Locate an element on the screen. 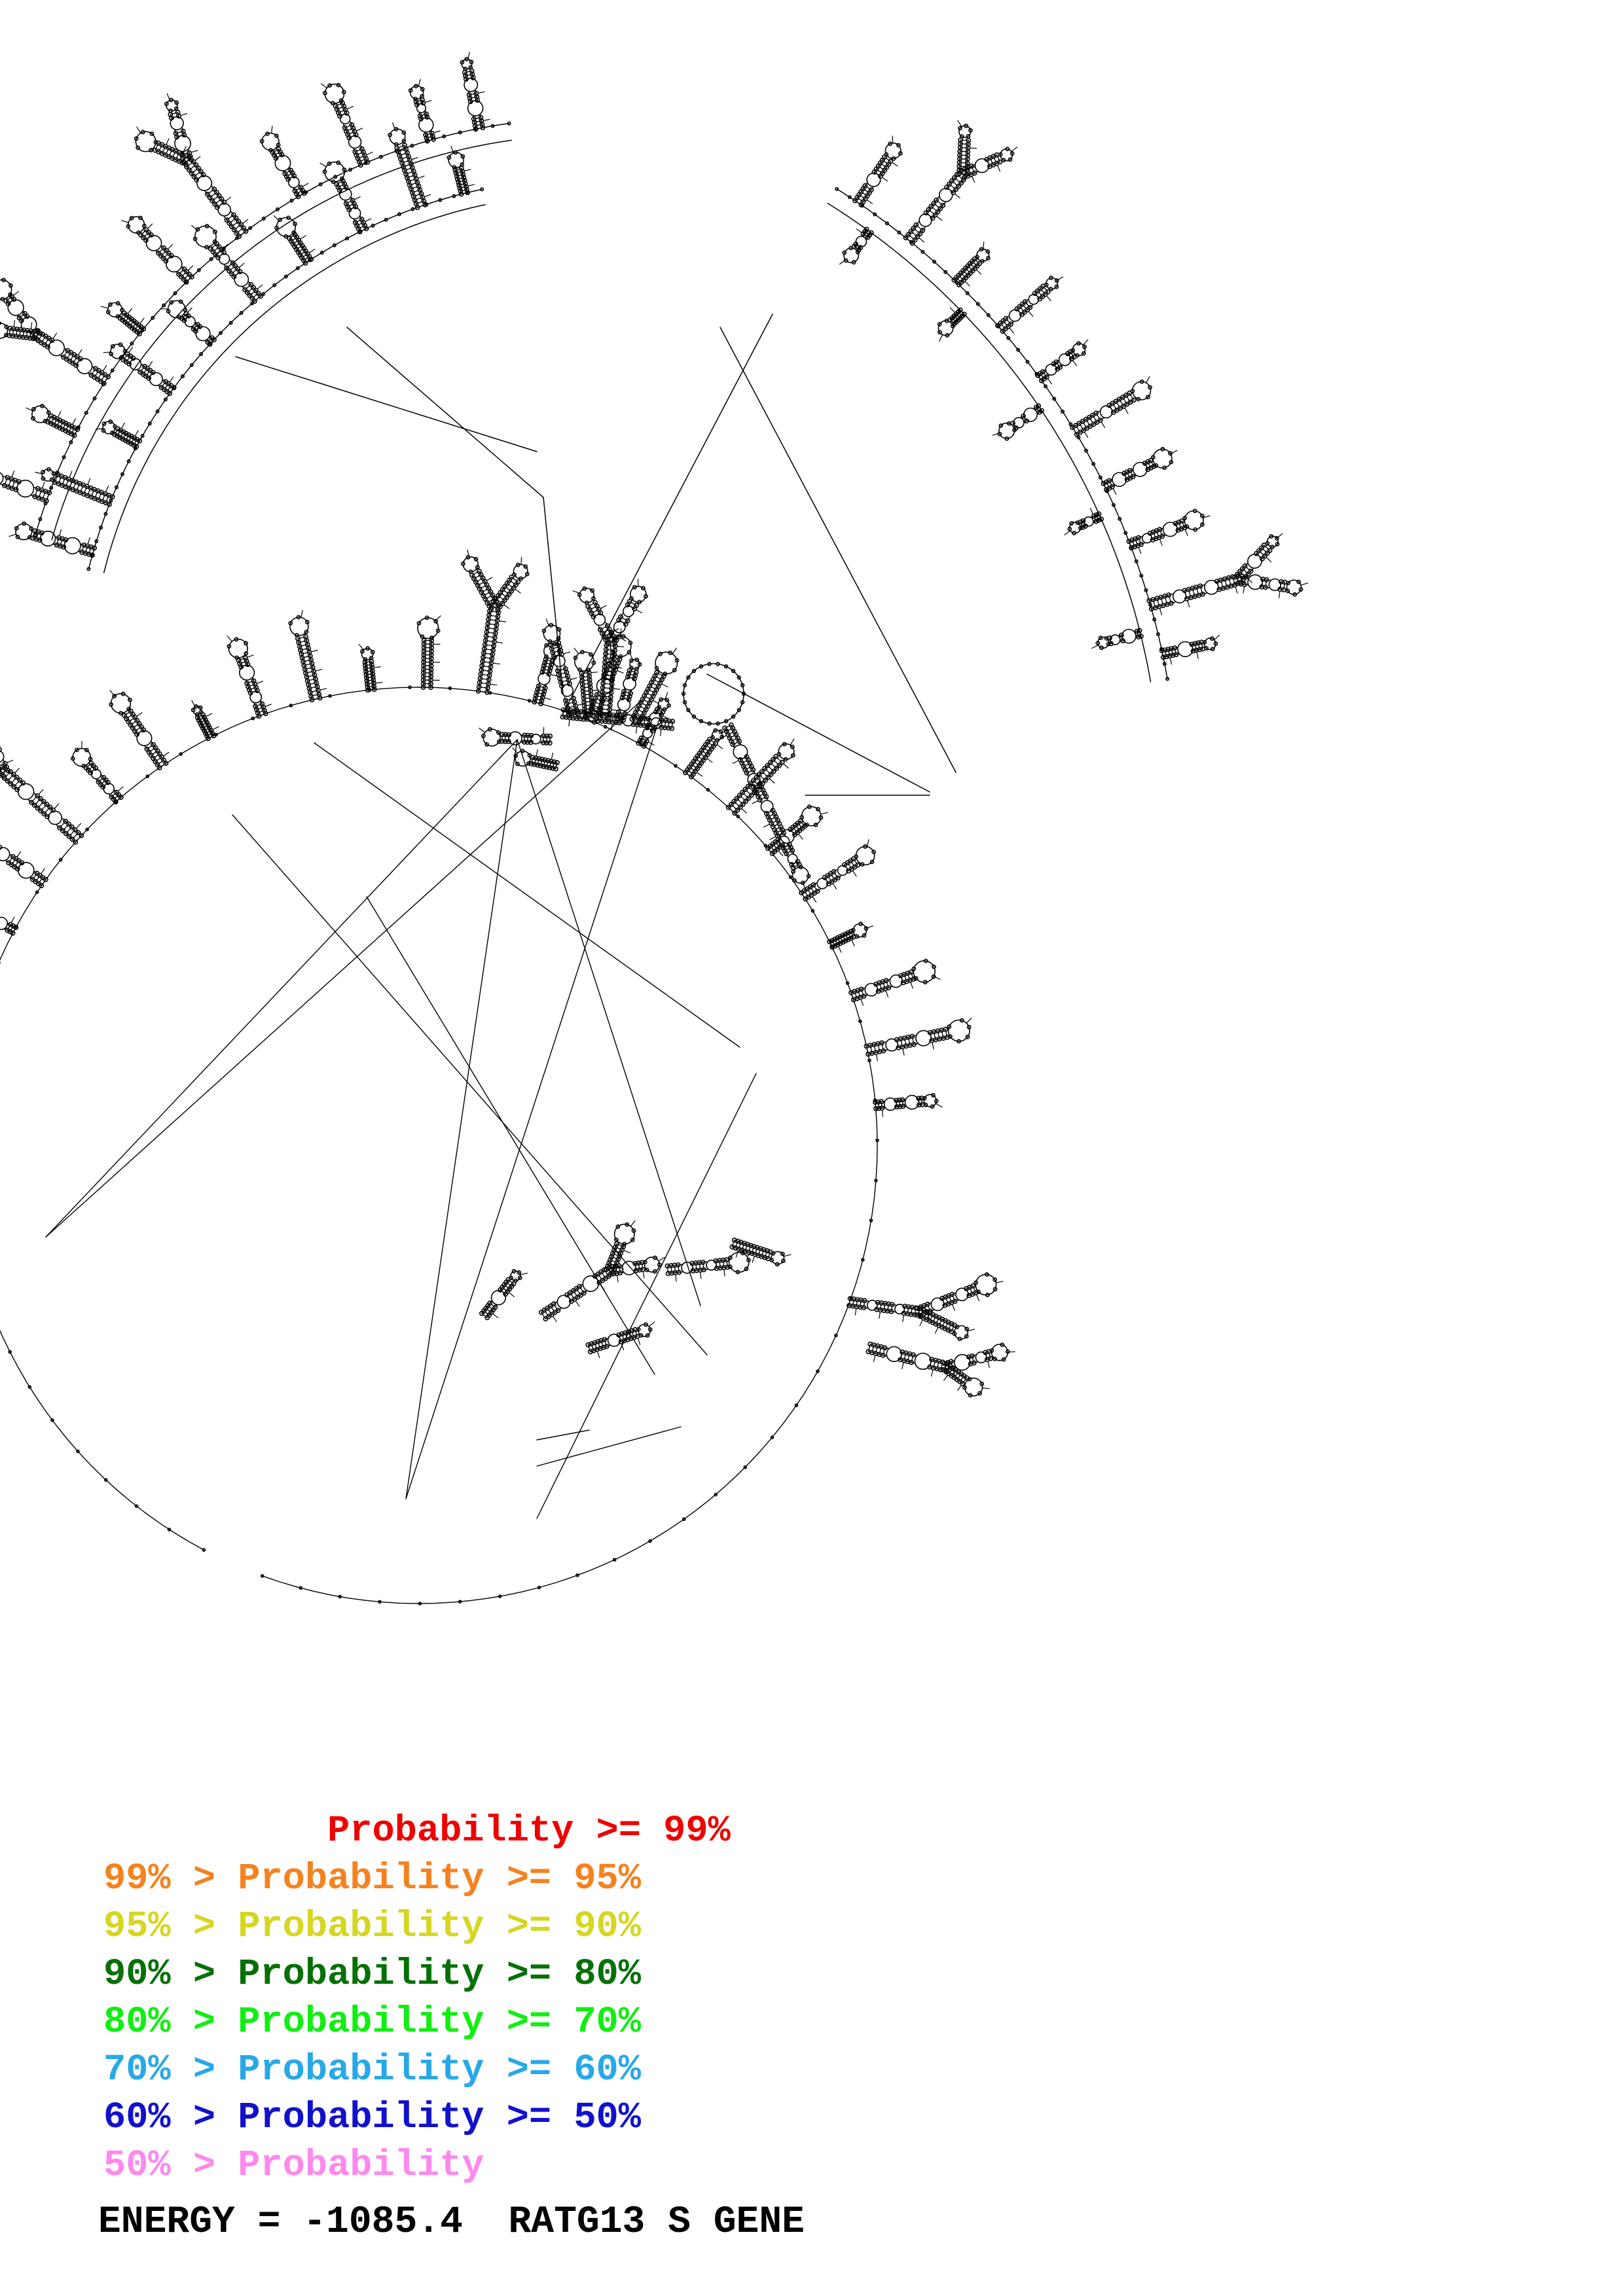 The height and width of the screenshot is (2296, 1623). legend-row-50: 60% > Probability >= 50% is located at coordinates (372, 2118).